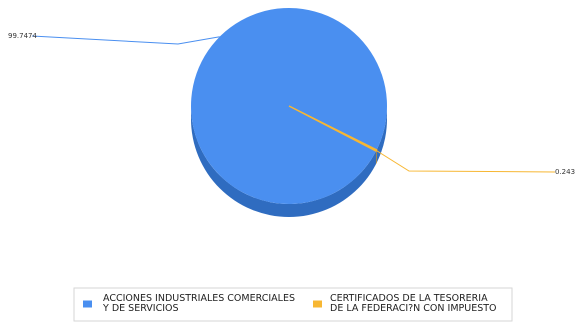 The image size is (579, 323). I want to click on leader-line-certificados, so click(429, 142).